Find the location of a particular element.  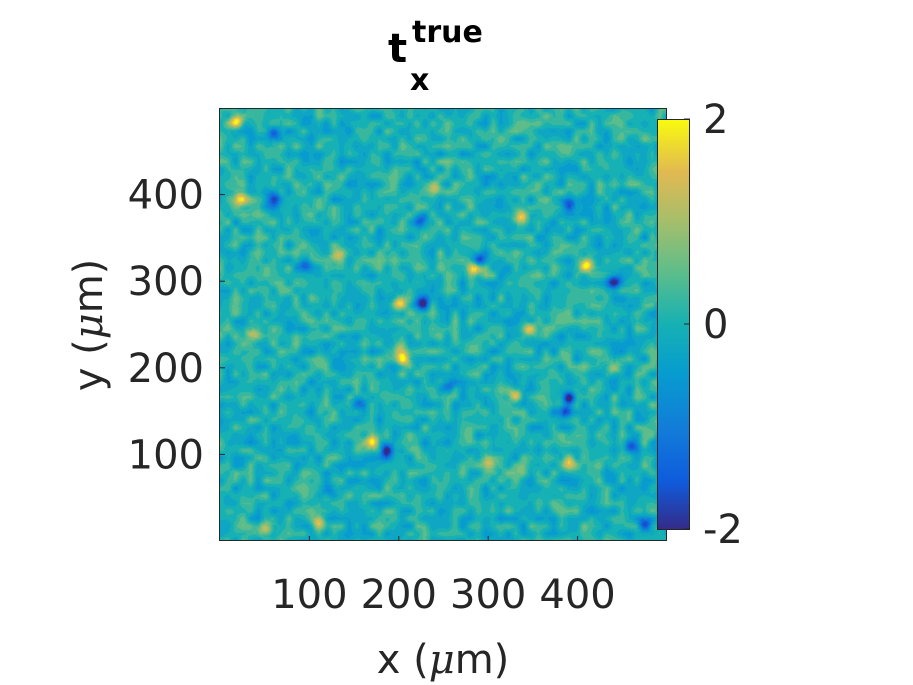

title-base: t is located at coordinates (397, 49).